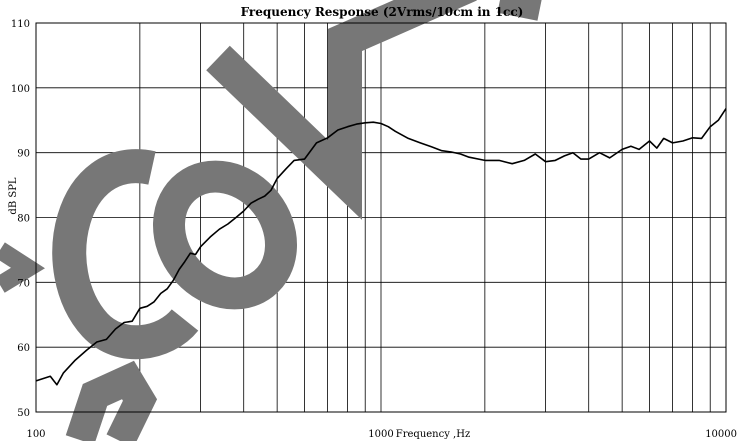  I want to click on x-tick-label: 10000, so click(721, 434).